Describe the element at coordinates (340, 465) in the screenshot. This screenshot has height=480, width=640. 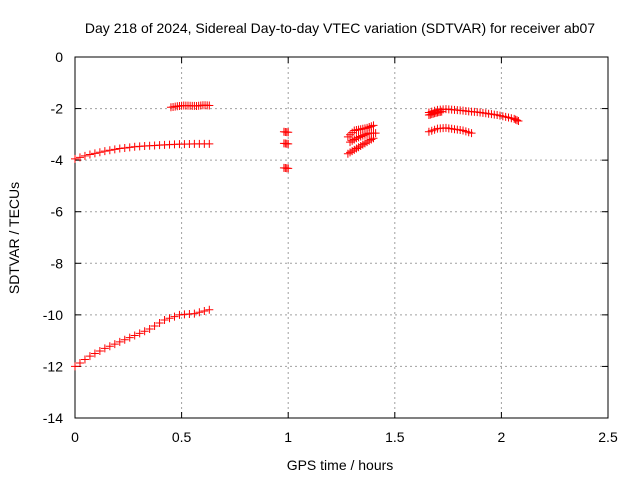
I see `x-axis-label: GPS time / hours` at that location.